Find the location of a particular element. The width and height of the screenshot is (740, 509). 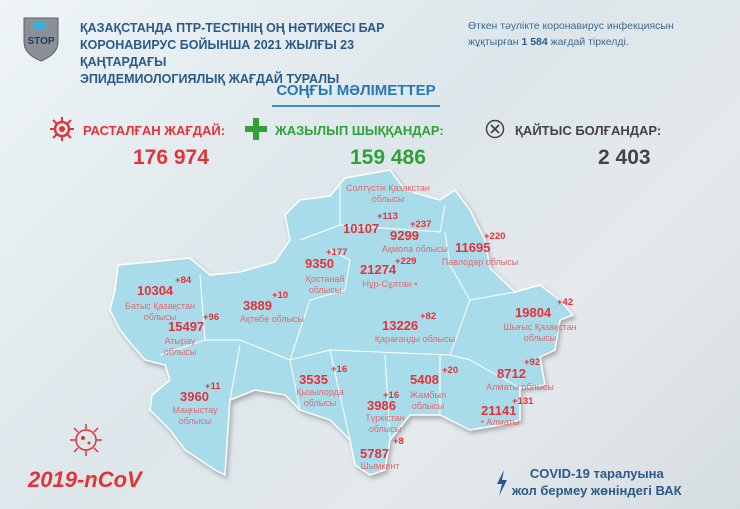

region-total: 10107 is located at coordinates (361, 228).